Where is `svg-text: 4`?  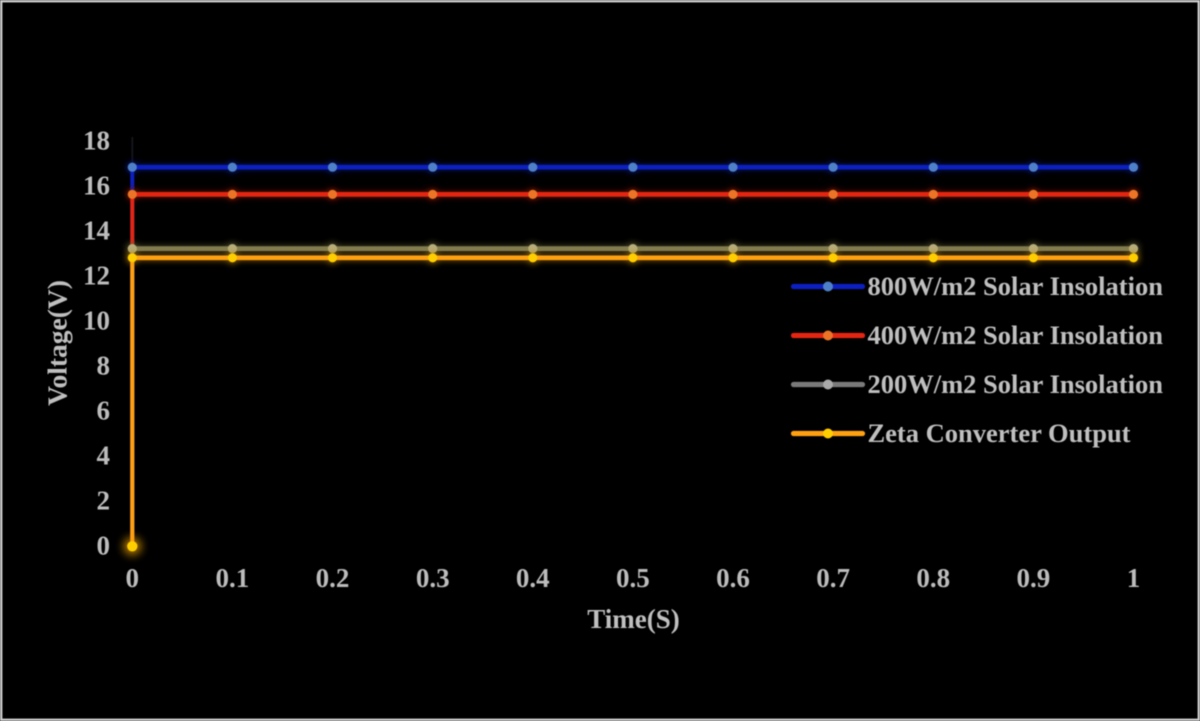
svg-text: 4 is located at coordinates (104, 456).